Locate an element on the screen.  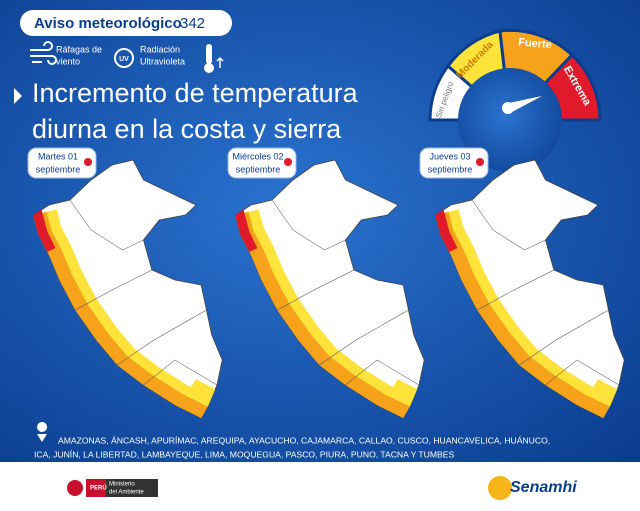
header-pill is located at coordinates (126, 23).